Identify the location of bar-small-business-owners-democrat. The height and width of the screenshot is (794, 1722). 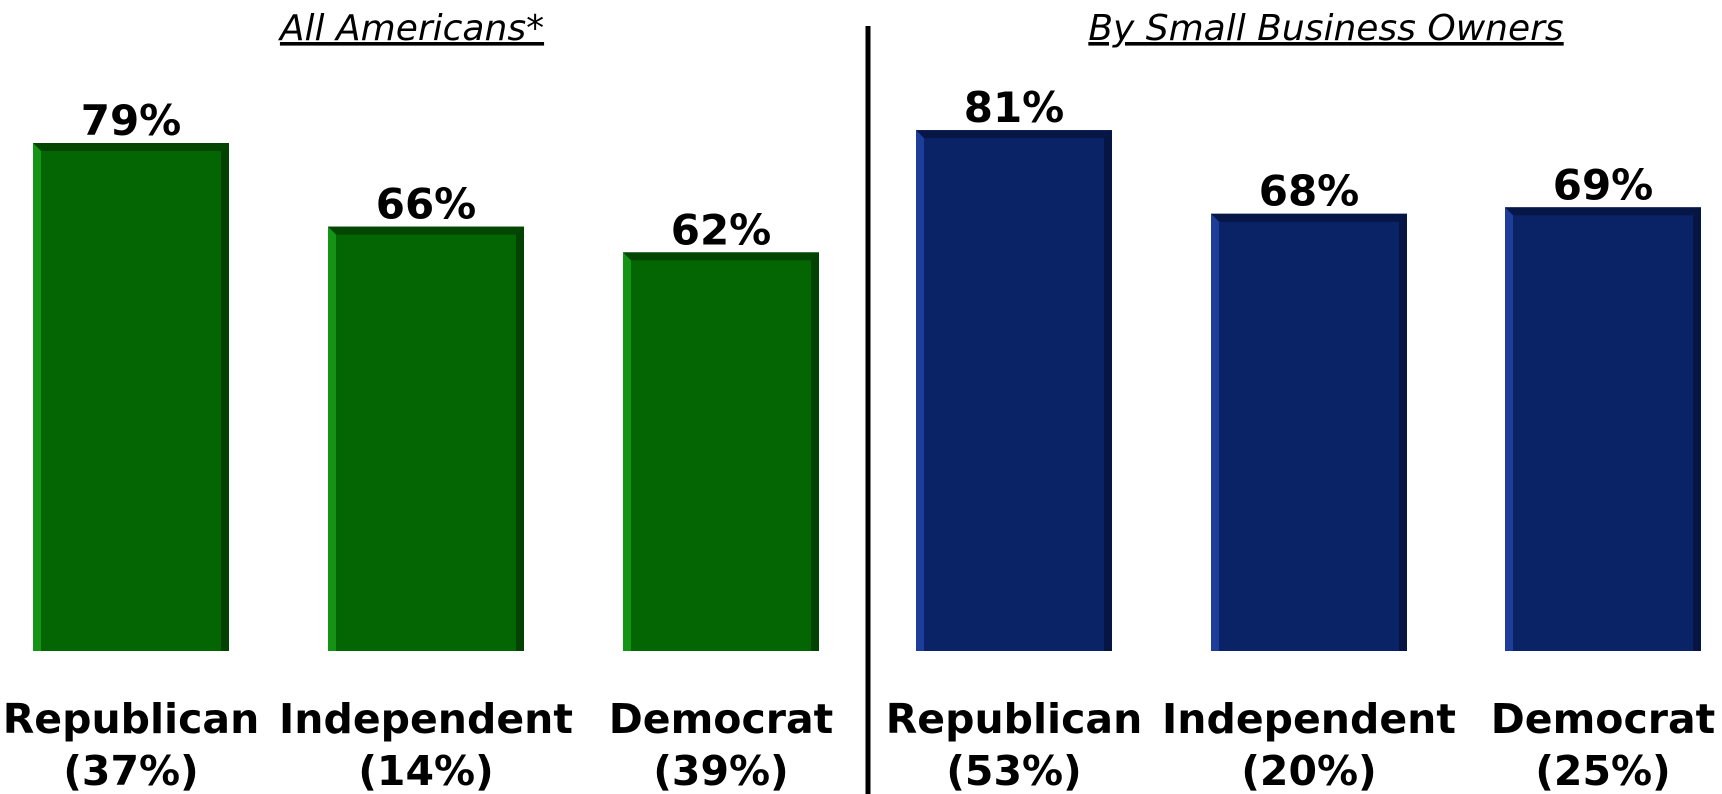
(1603, 429).